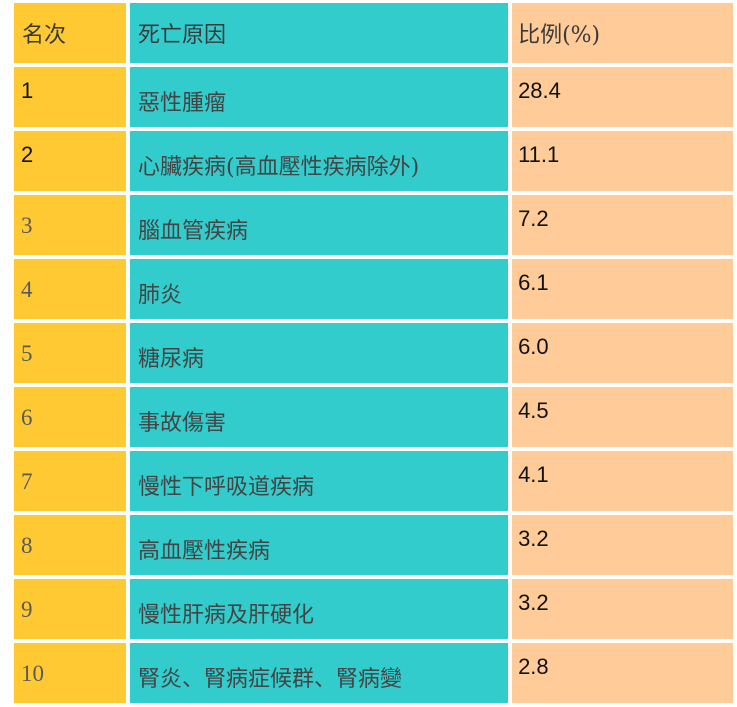 This screenshot has width=737, height=707. I want to click on rank-cell: 6, so click(70, 417).